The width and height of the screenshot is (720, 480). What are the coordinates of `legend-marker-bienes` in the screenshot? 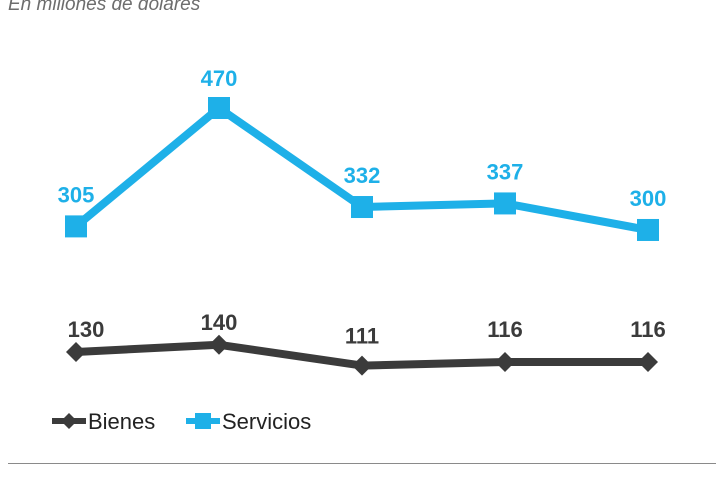 It's located at (69, 421).